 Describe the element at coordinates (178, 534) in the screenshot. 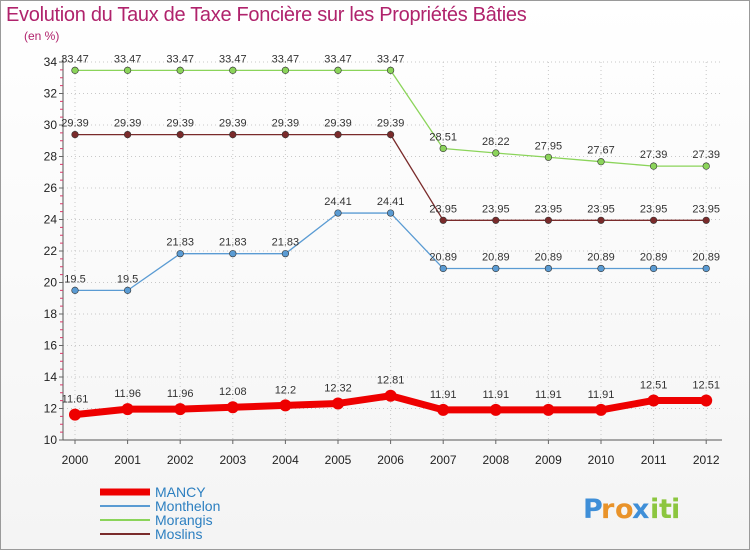

I see `legend-label-moslins: Moslins` at that location.